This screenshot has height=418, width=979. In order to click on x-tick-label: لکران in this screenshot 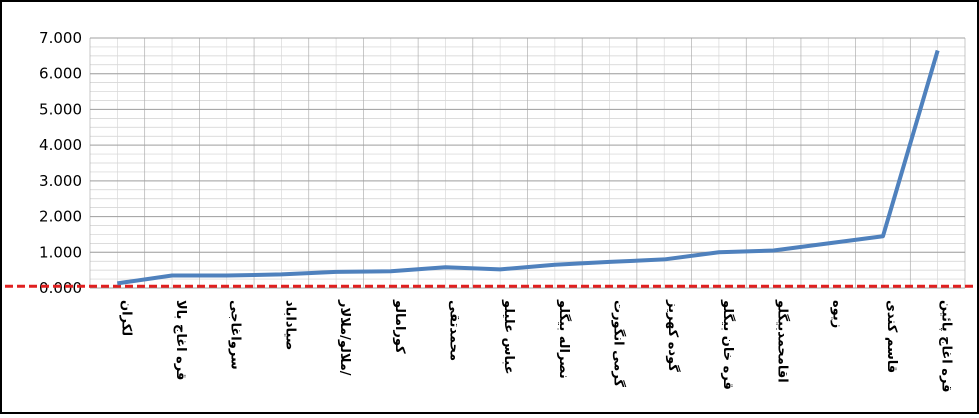, I will do `click(125, 318)`.